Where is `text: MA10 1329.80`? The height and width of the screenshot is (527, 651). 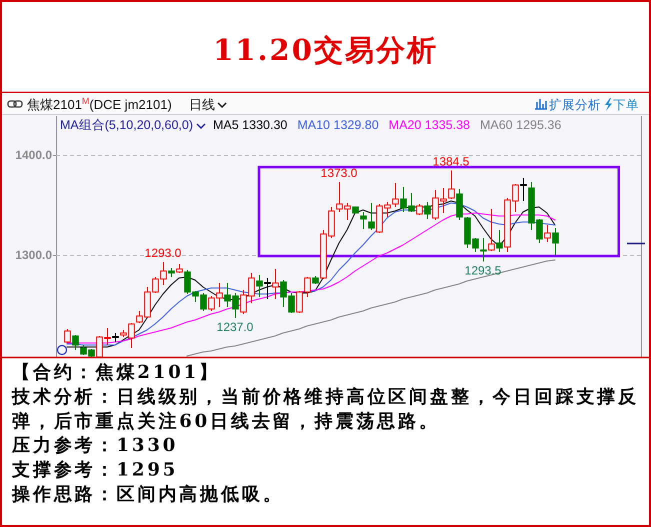
text: MA10 1329.80 is located at coordinates (338, 125).